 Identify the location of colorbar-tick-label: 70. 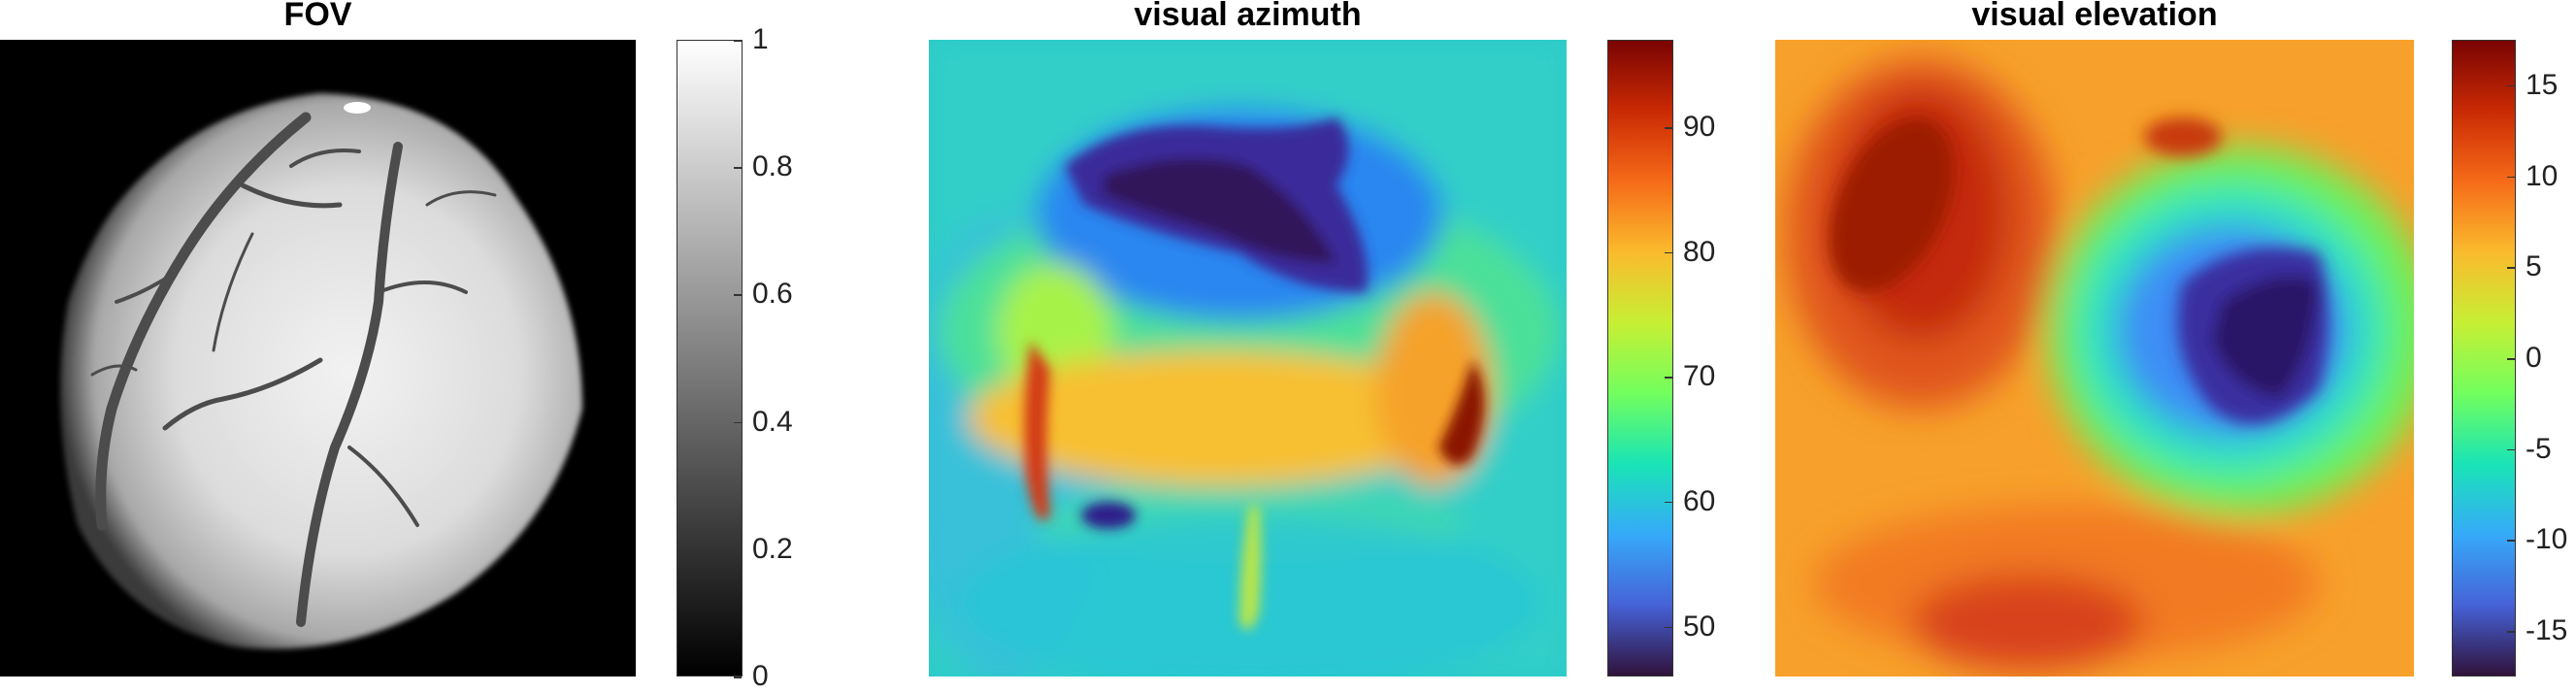
(1699, 376).